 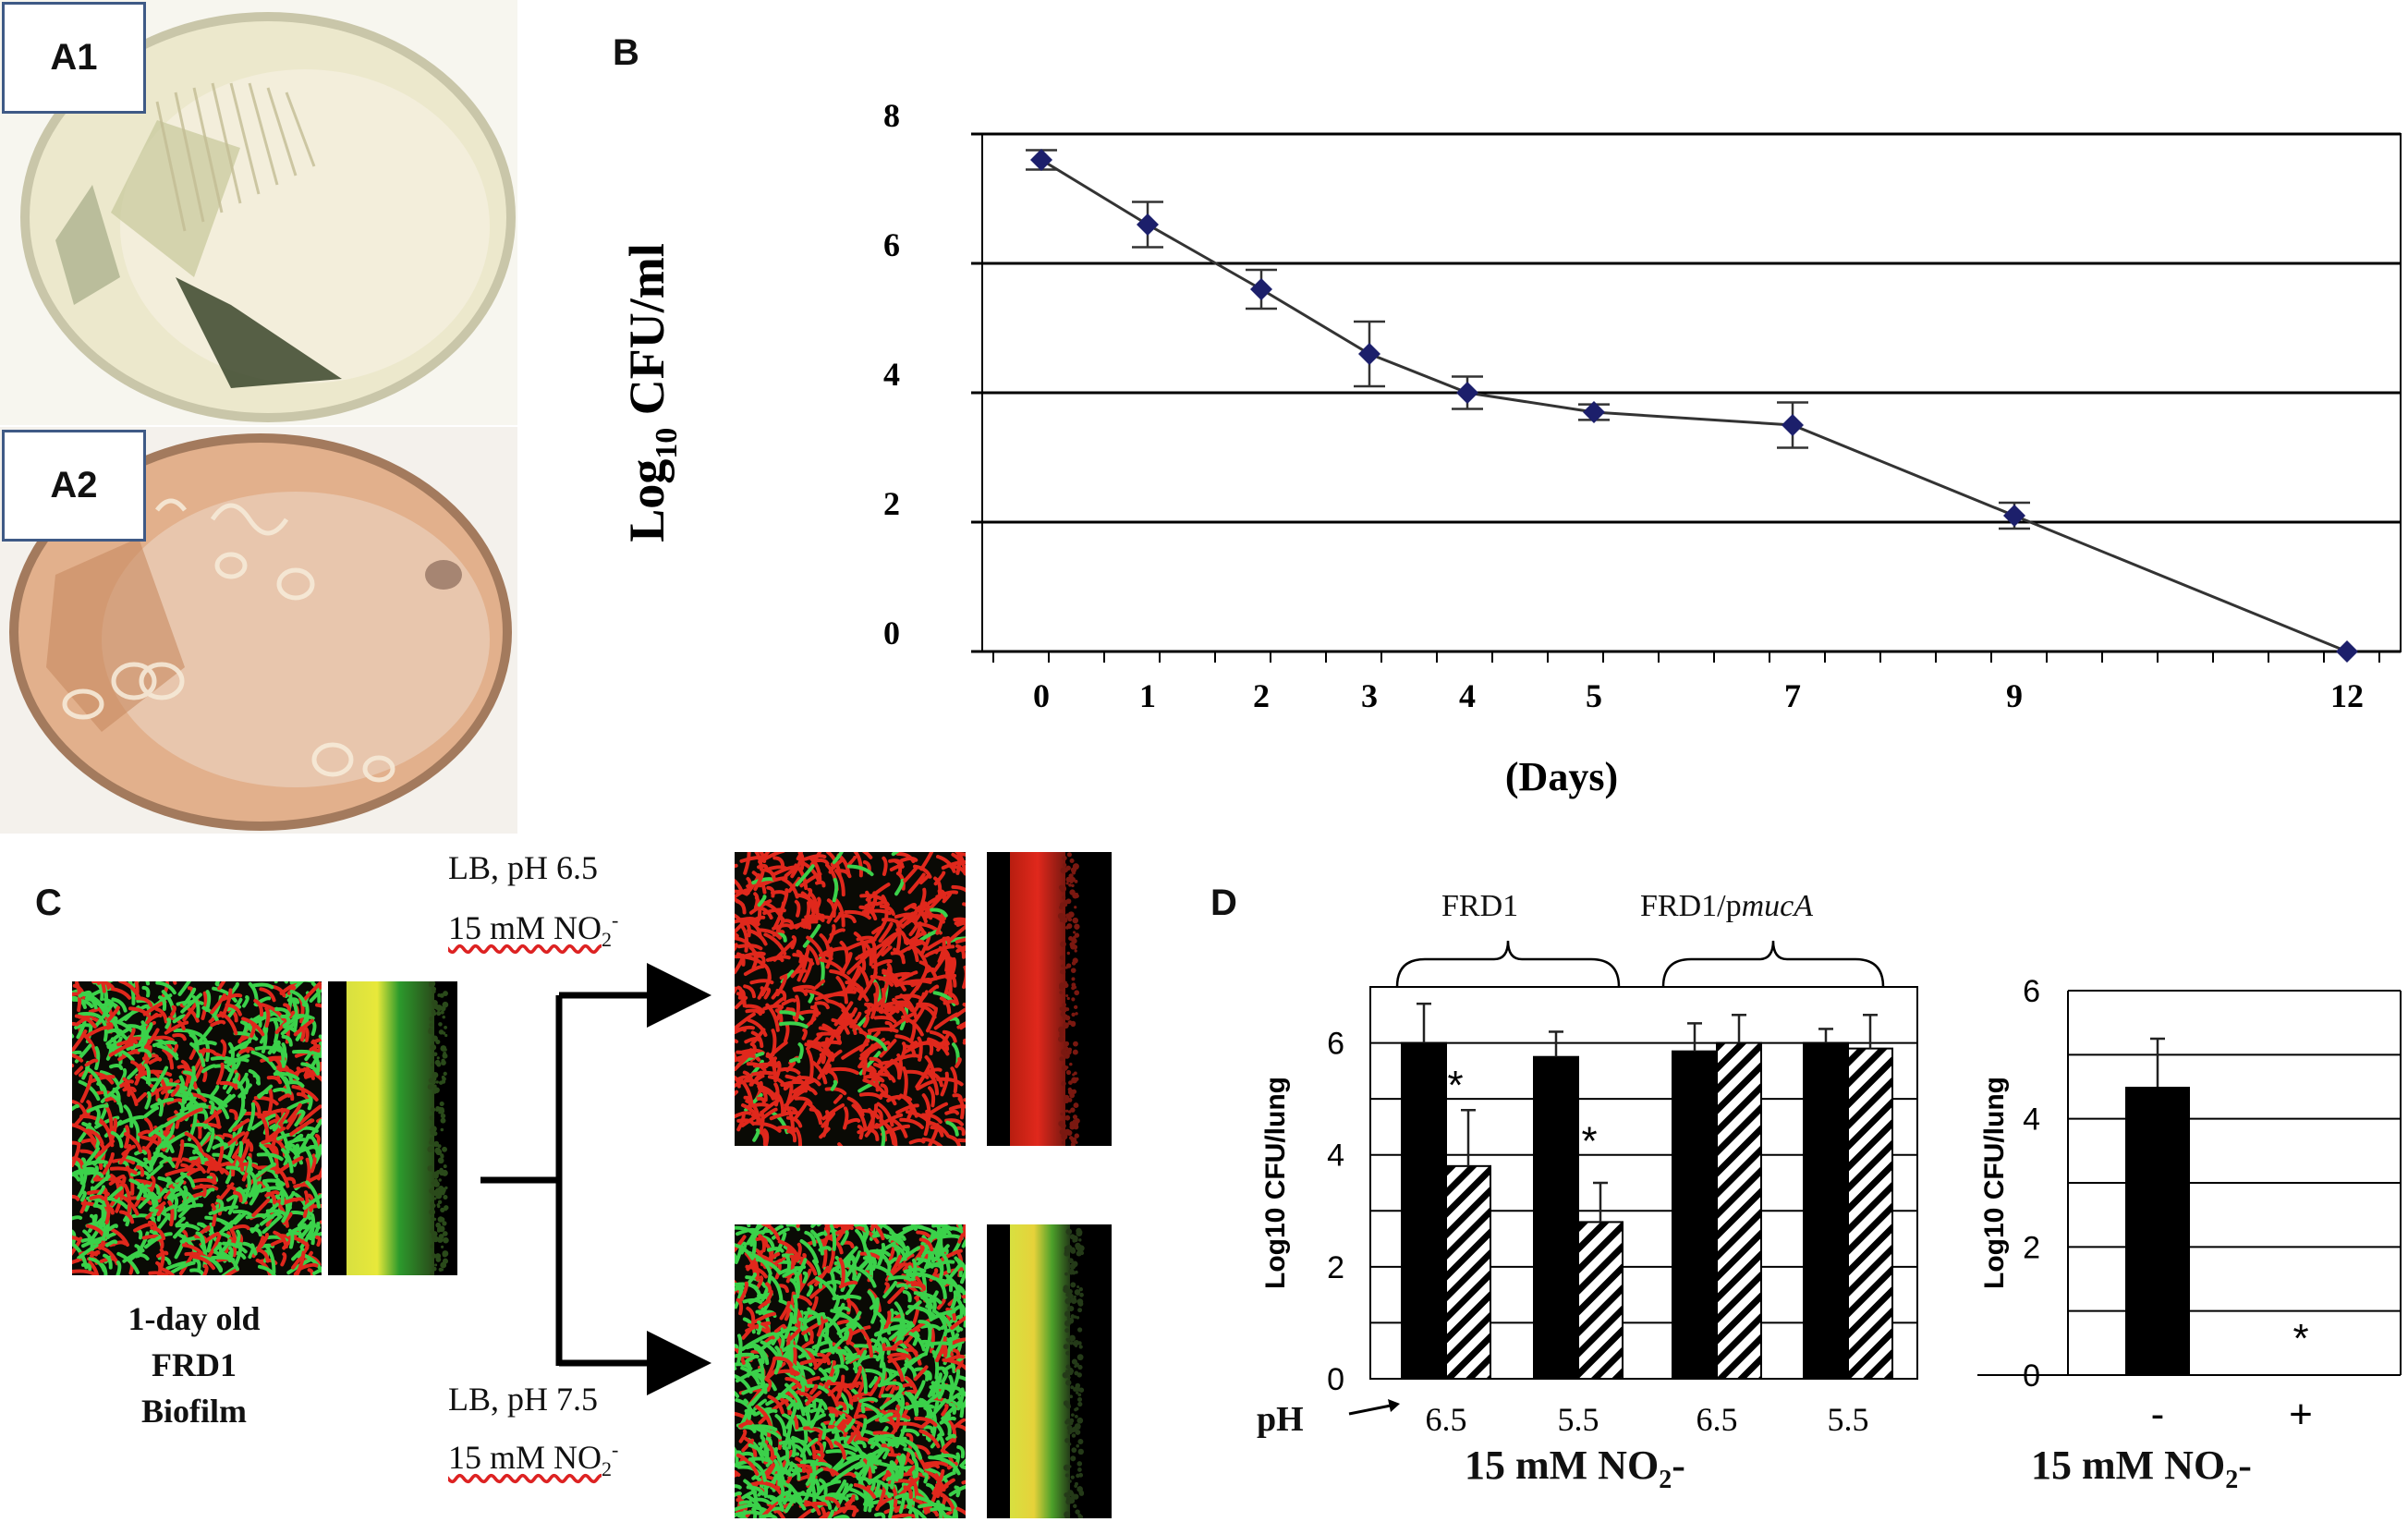 What do you see at coordinates (1335, 1267) in the screenshot?
I see `chart-d-left-ytick-label: 2` at bounding box center [1335, 1267].